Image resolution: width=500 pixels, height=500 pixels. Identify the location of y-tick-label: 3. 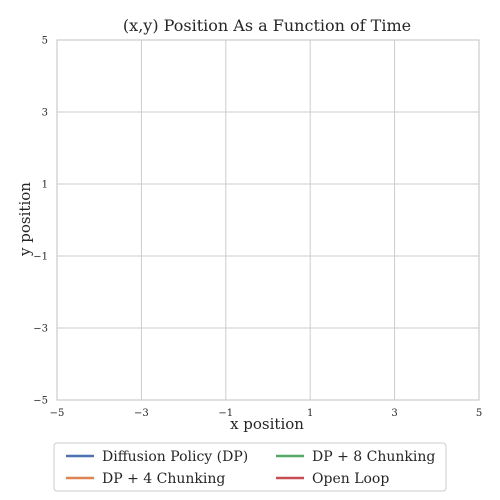
(45, 113).